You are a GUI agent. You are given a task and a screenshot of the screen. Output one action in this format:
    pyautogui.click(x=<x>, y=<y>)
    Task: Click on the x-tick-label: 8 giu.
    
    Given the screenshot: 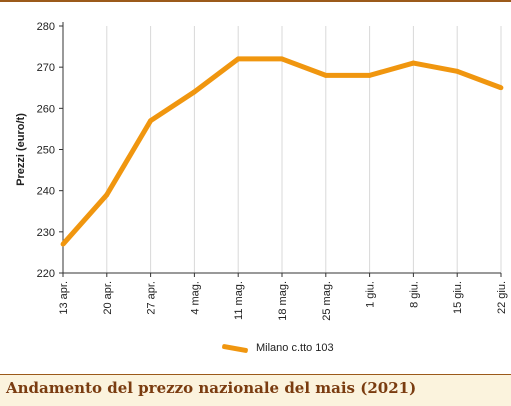 What is the action you would take?
    pyautogui.click(x=414, y=294)
    